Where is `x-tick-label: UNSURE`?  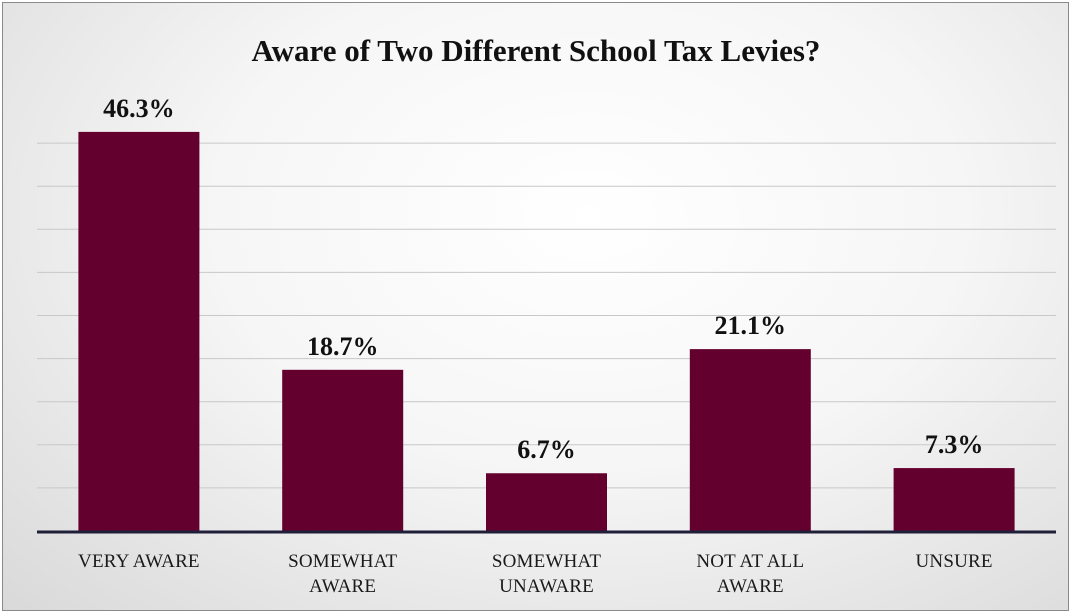
x-tick-label: UNSURE is located at coordinates (953, 561).